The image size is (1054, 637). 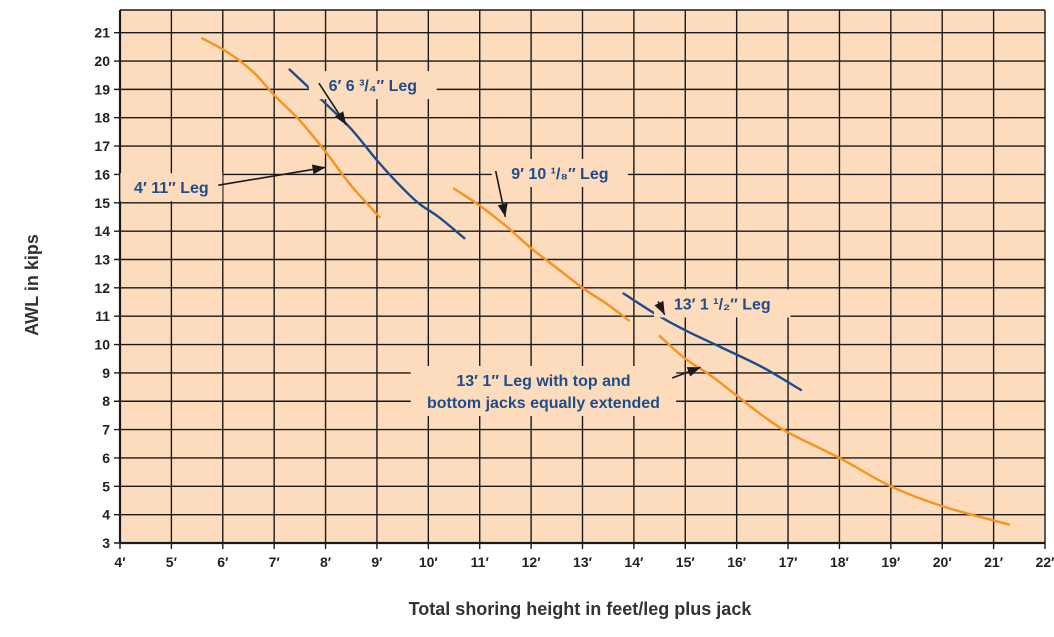 What do you see at coordinates (480, 562) in the screenshot?
I see `x-tick-label: 11′` at bounding box center [480, 562].